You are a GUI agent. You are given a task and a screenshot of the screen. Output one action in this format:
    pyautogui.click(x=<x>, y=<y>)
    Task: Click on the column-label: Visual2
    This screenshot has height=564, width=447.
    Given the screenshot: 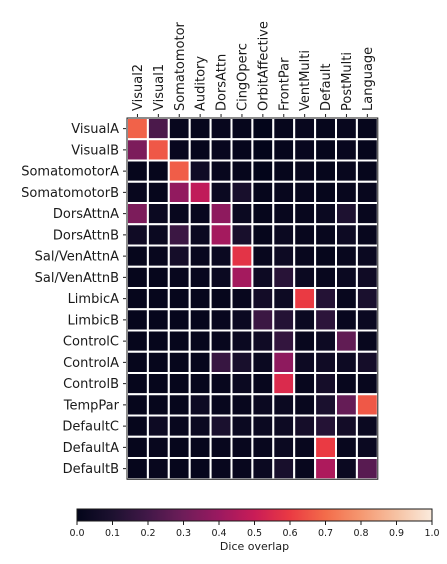 What is the action you would take?
    pyautogui.click(x=138, y=87)
    